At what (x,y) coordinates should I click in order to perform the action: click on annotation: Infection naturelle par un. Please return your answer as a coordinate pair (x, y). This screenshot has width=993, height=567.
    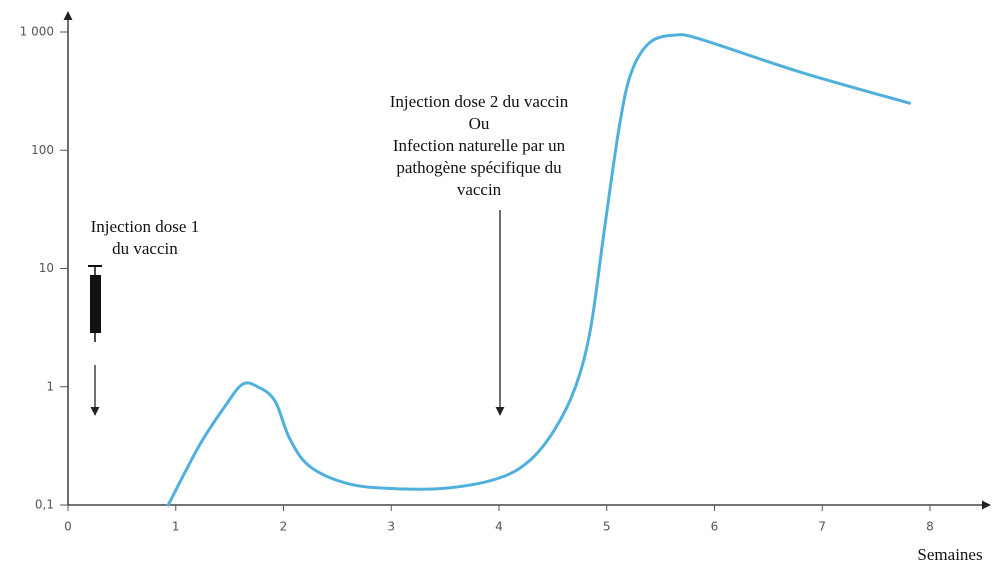
    Looking at the image, I should click on (479, 145).